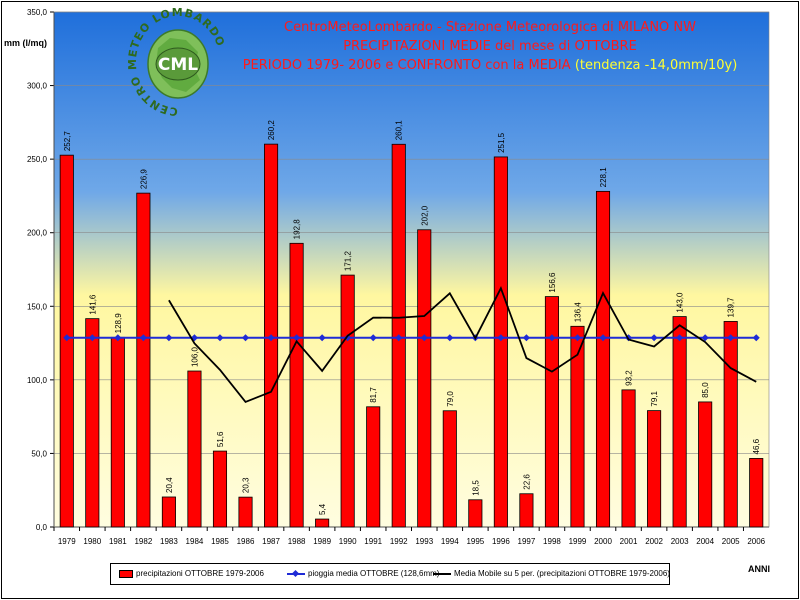 Image resolution: width=800 pixels, height=600 pixels. What do you see at coordinates (143, 541) in the screenshot?
I see `x-tick-label: 1982` at bounding box center [143, 541].